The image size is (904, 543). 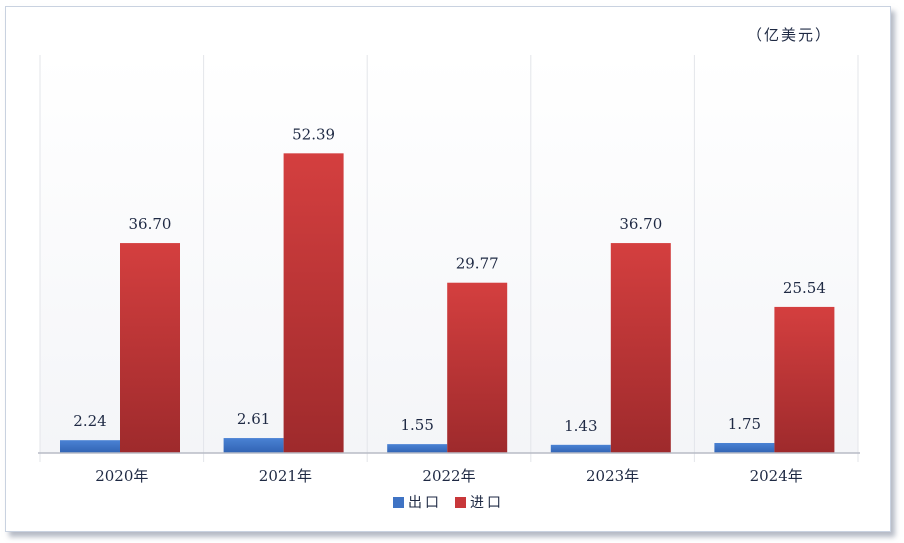 What do you see at coordinates (89, 421) in the screenshot?
I see `data-label-export-2020年: 2.24` at bounding box center [89, 421].